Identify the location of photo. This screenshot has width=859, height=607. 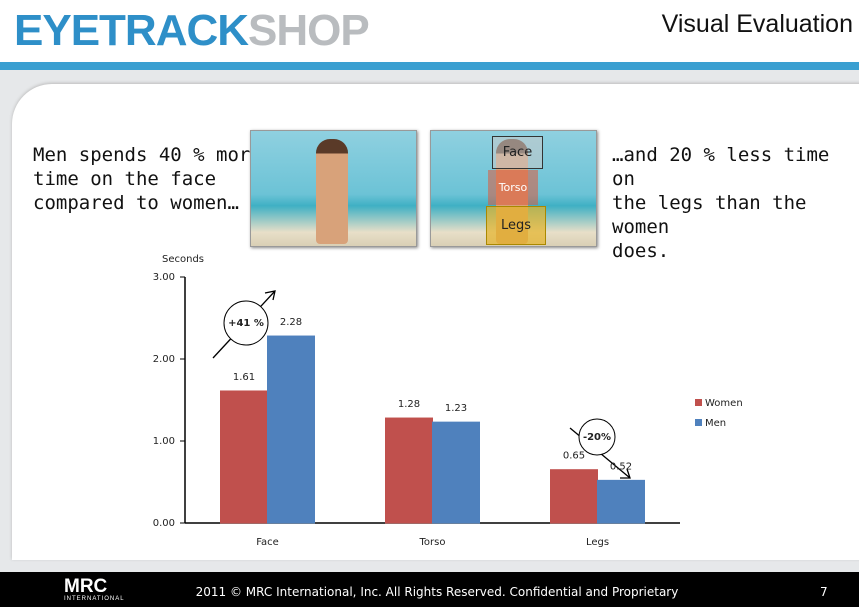
(333, 188).